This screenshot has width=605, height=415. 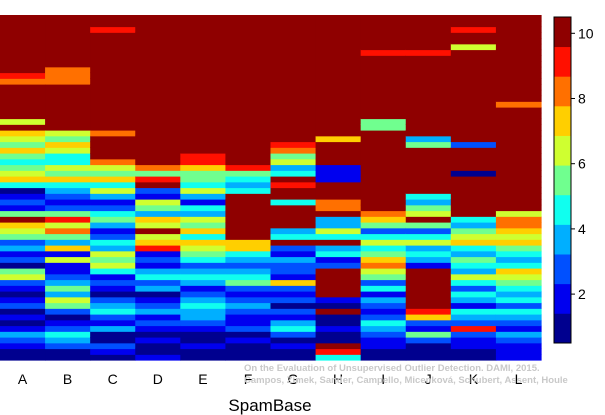 I want to click on x-tick-label: E, so click(x=202, y=379).